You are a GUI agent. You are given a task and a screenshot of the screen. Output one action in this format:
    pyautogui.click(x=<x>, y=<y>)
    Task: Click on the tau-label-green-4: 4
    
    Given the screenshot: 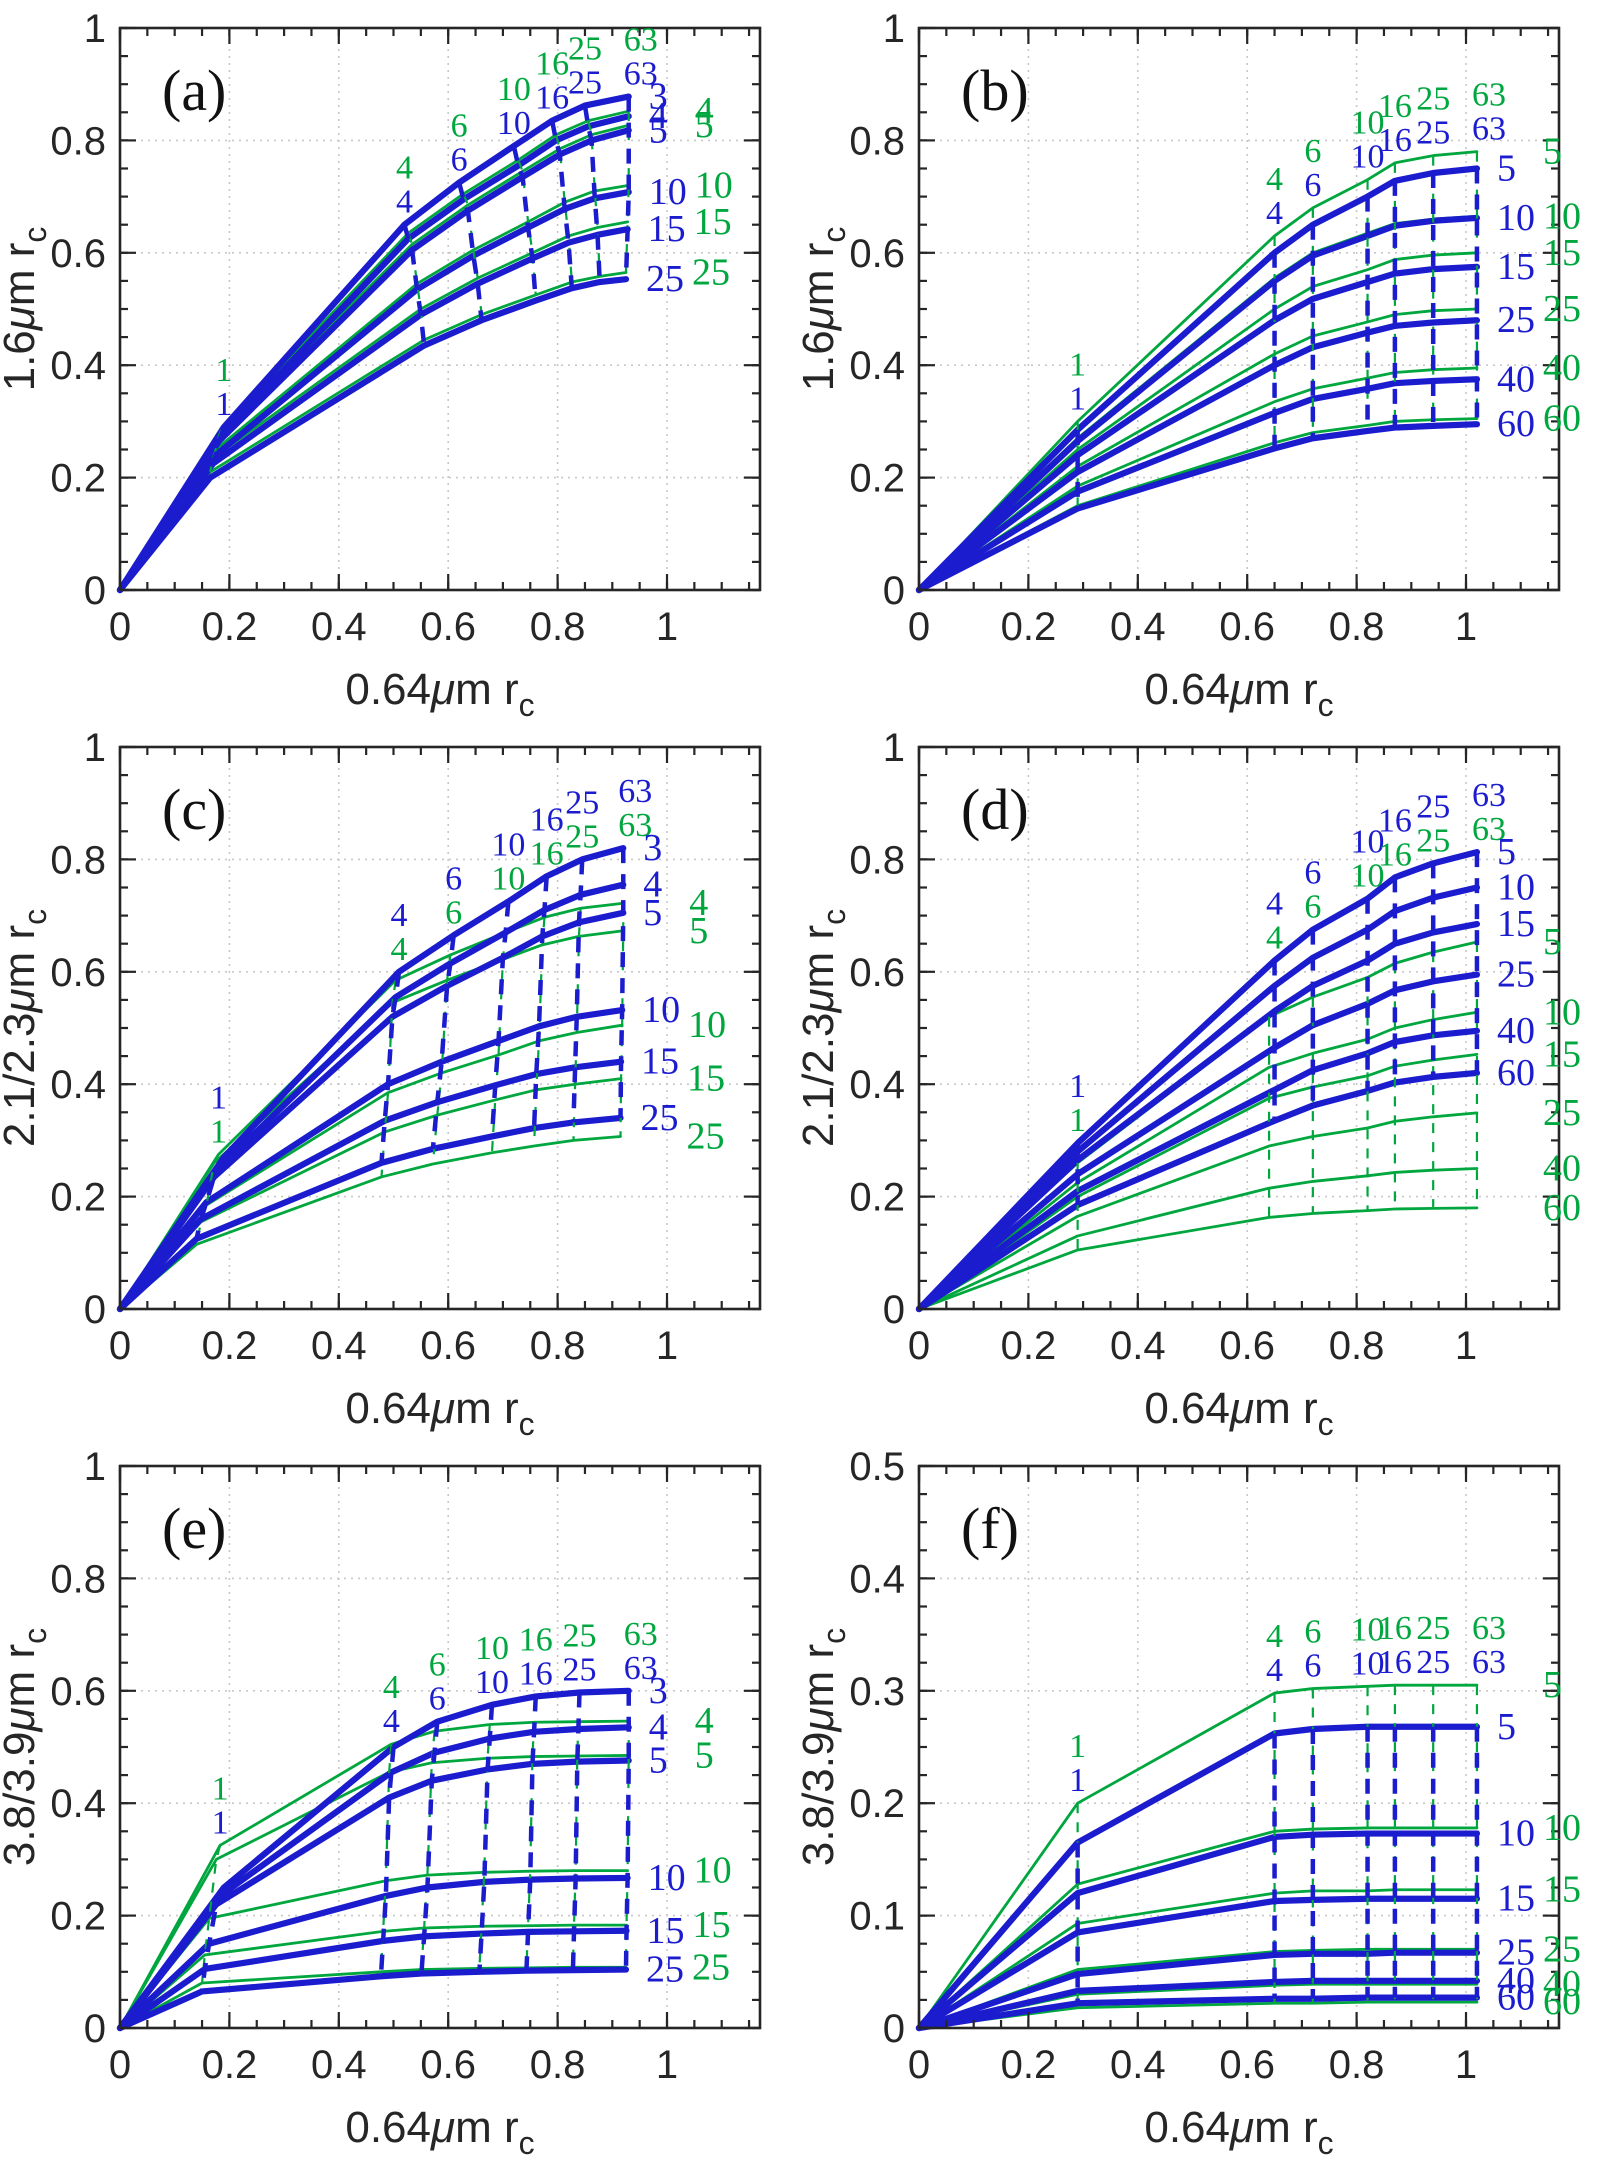 What is the action you would take?
    pyautogui.click(x=404, y=168)
    